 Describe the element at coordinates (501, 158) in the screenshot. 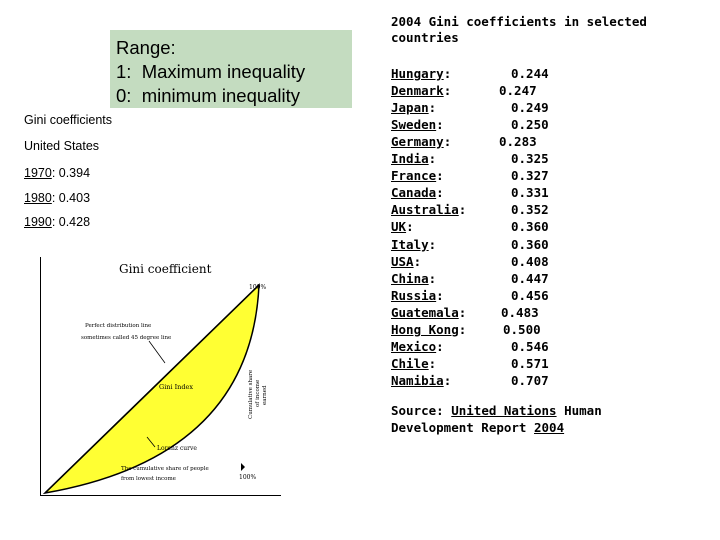

I see `country-row: India: 0.325` at that location.